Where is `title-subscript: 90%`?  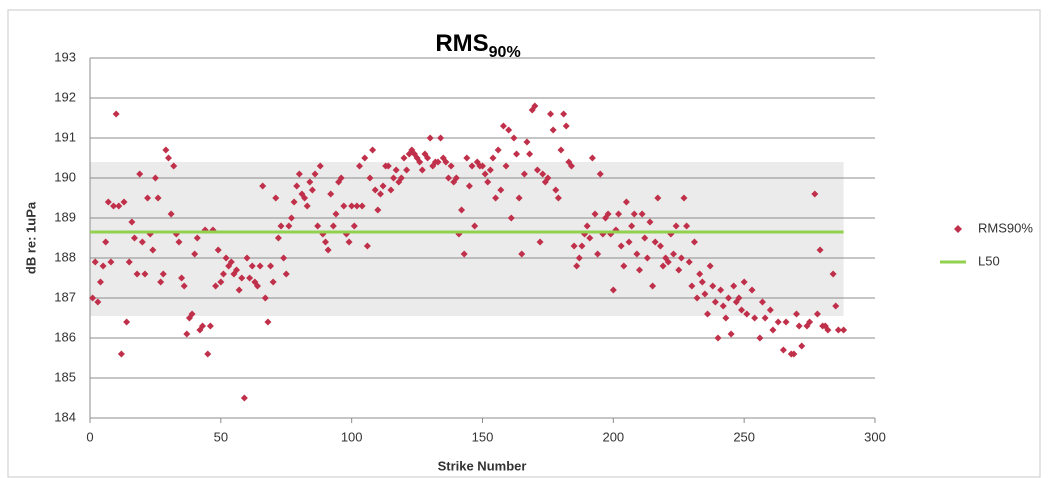 title-subscript: 90% is located at coordinates (505, 52).